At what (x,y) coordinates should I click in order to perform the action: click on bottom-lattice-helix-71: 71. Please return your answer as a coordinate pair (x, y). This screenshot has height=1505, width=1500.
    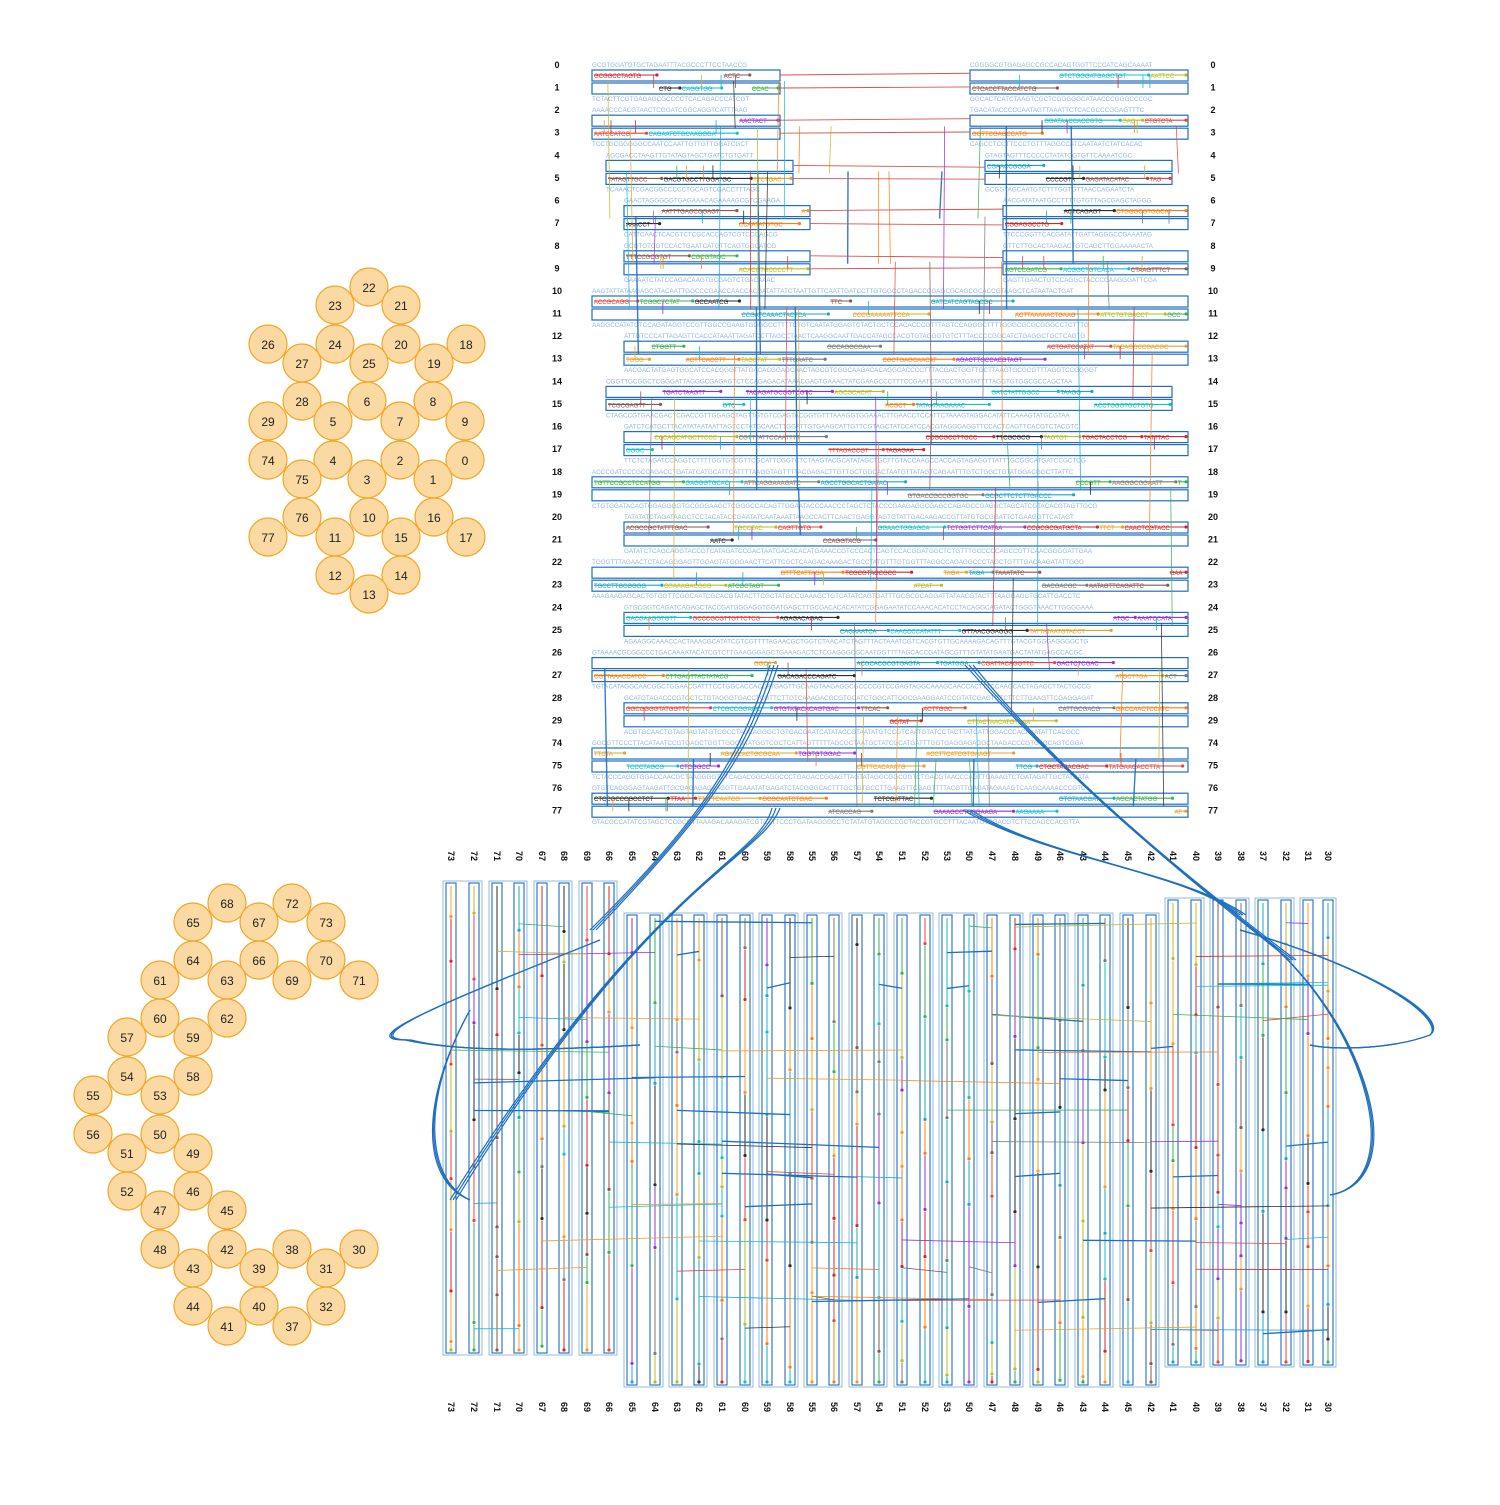
    Looking at the image, I should click on (359, 980).